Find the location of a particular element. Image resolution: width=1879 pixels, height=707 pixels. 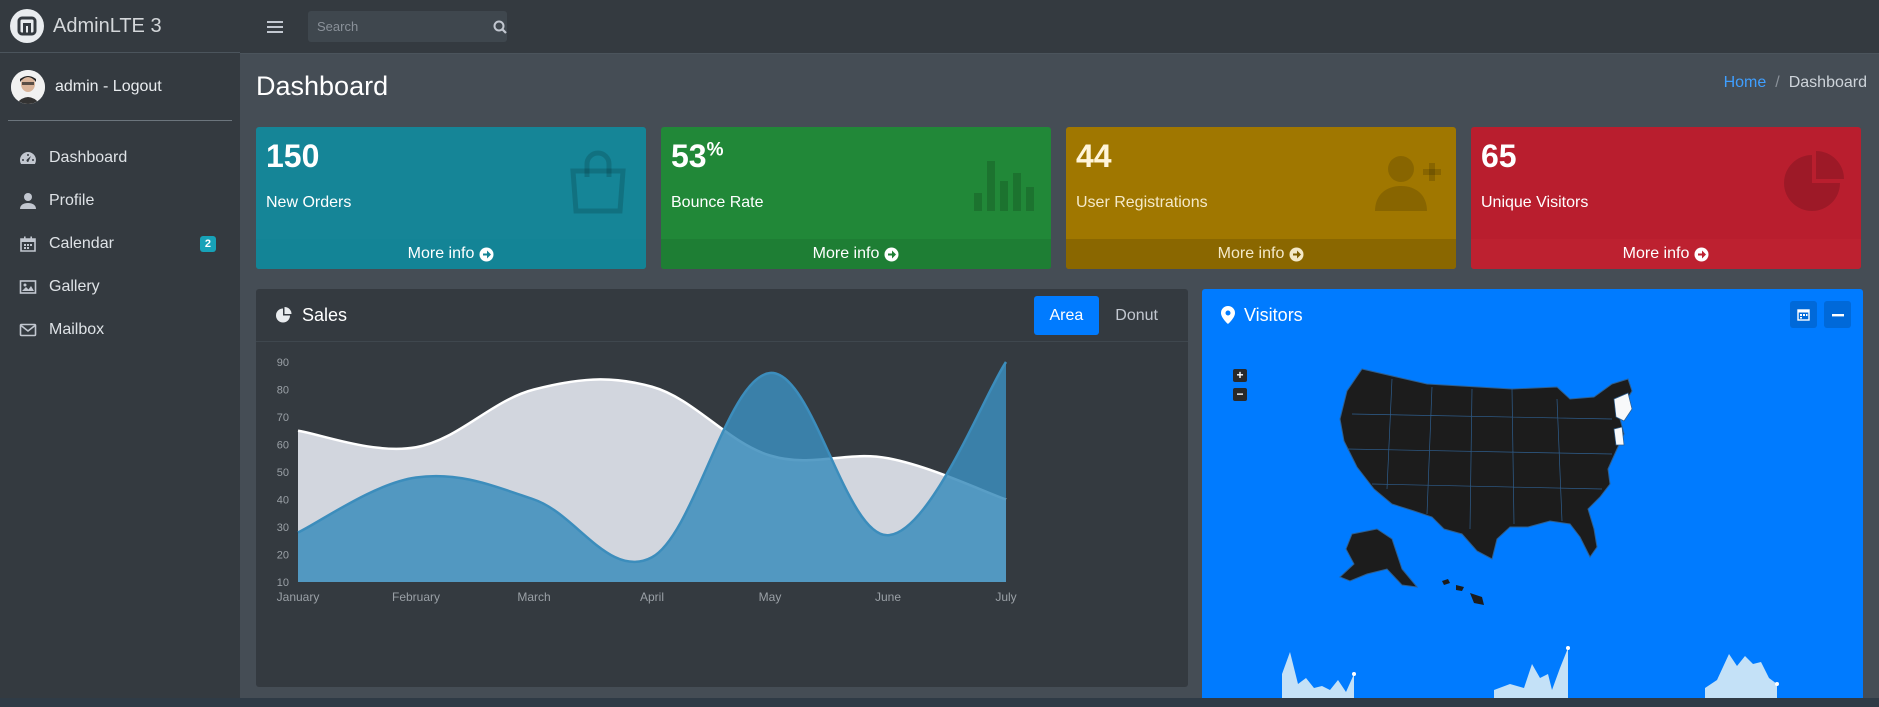

box-value: 65 is located at coordinates (1499, 156).